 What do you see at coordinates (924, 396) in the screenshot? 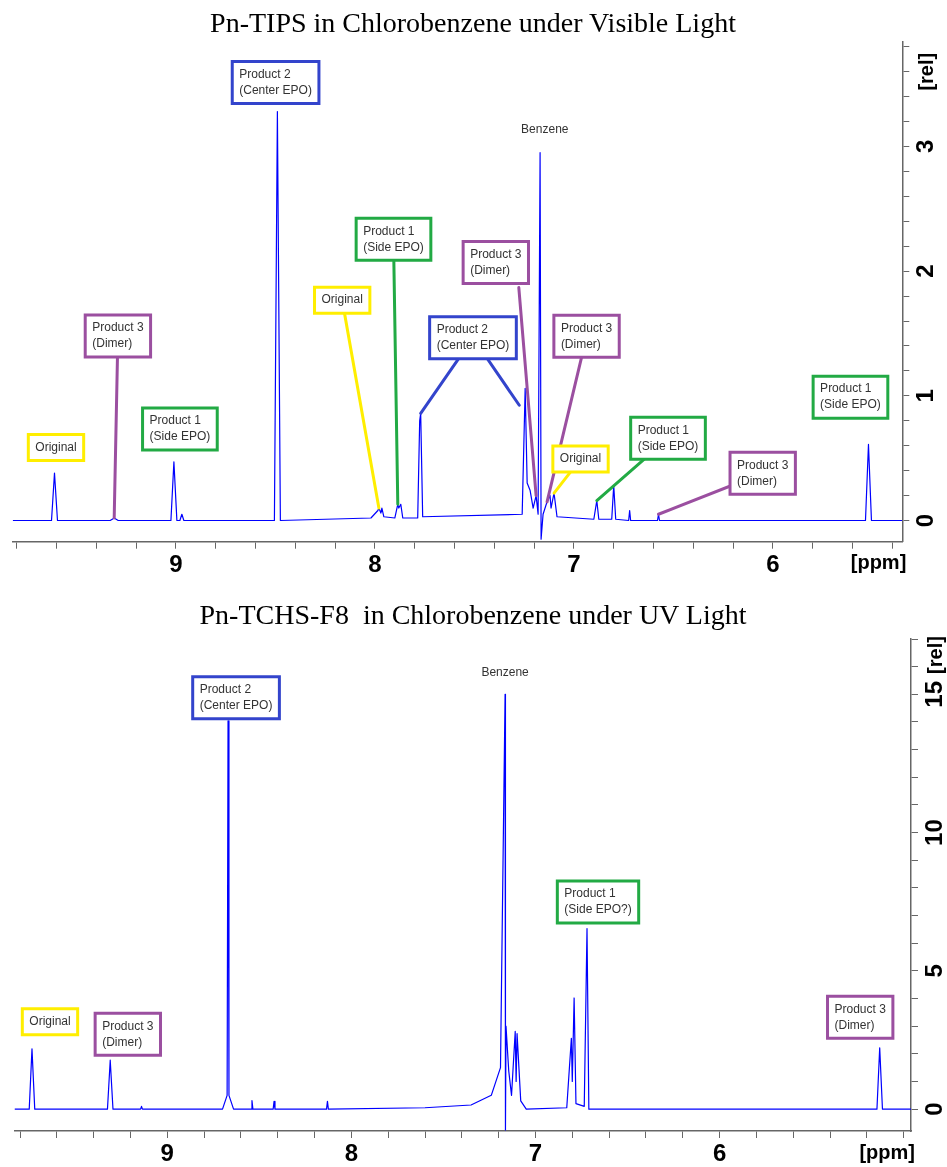
I see `y-tick-label: 1` at bounding box center [924, 396].